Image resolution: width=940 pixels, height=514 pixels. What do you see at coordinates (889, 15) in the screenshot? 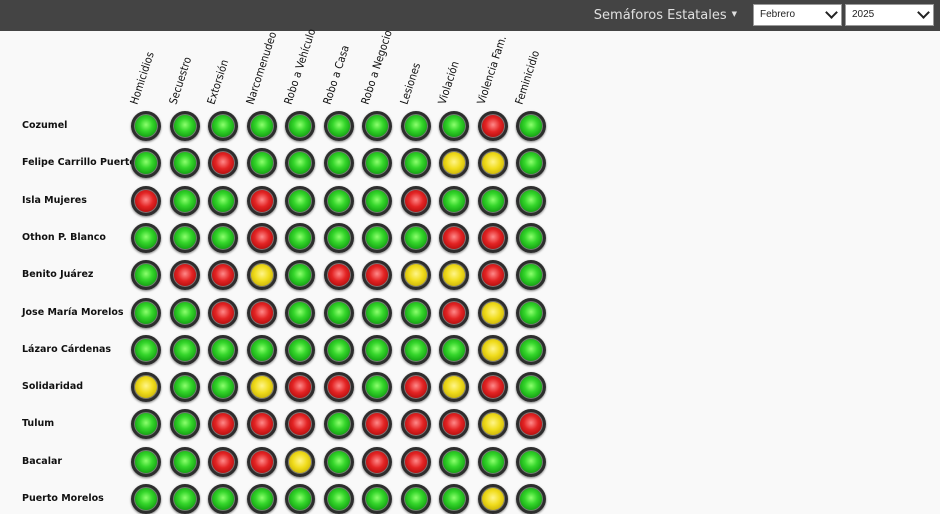
I see `year-select: 2025` at bounding box center [889, 15].